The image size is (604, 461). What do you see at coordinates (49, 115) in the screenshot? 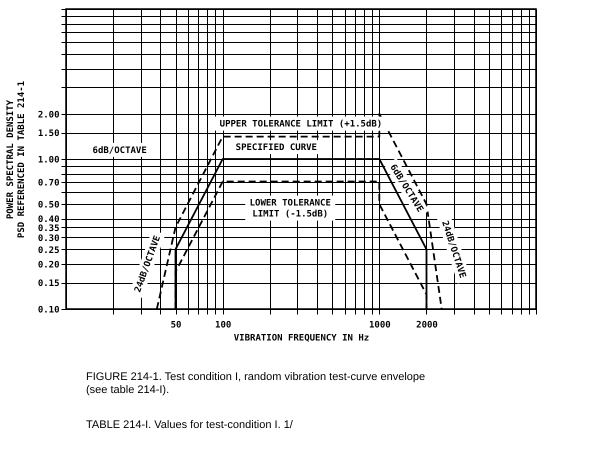
I see `y-tick-label: 2.00` at bounding box center [49, 115].